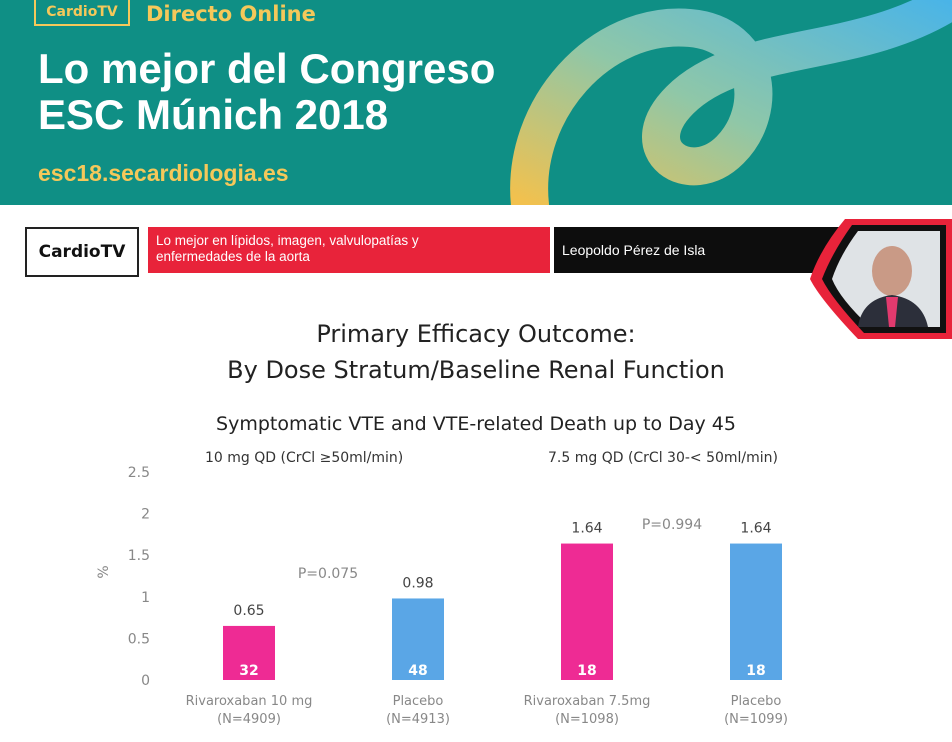 The height and width of the screenshot is (742, 952). Describe the element at coordinates (145, 681) in the screenshot. I see `y-tick-label: 0` at that location.